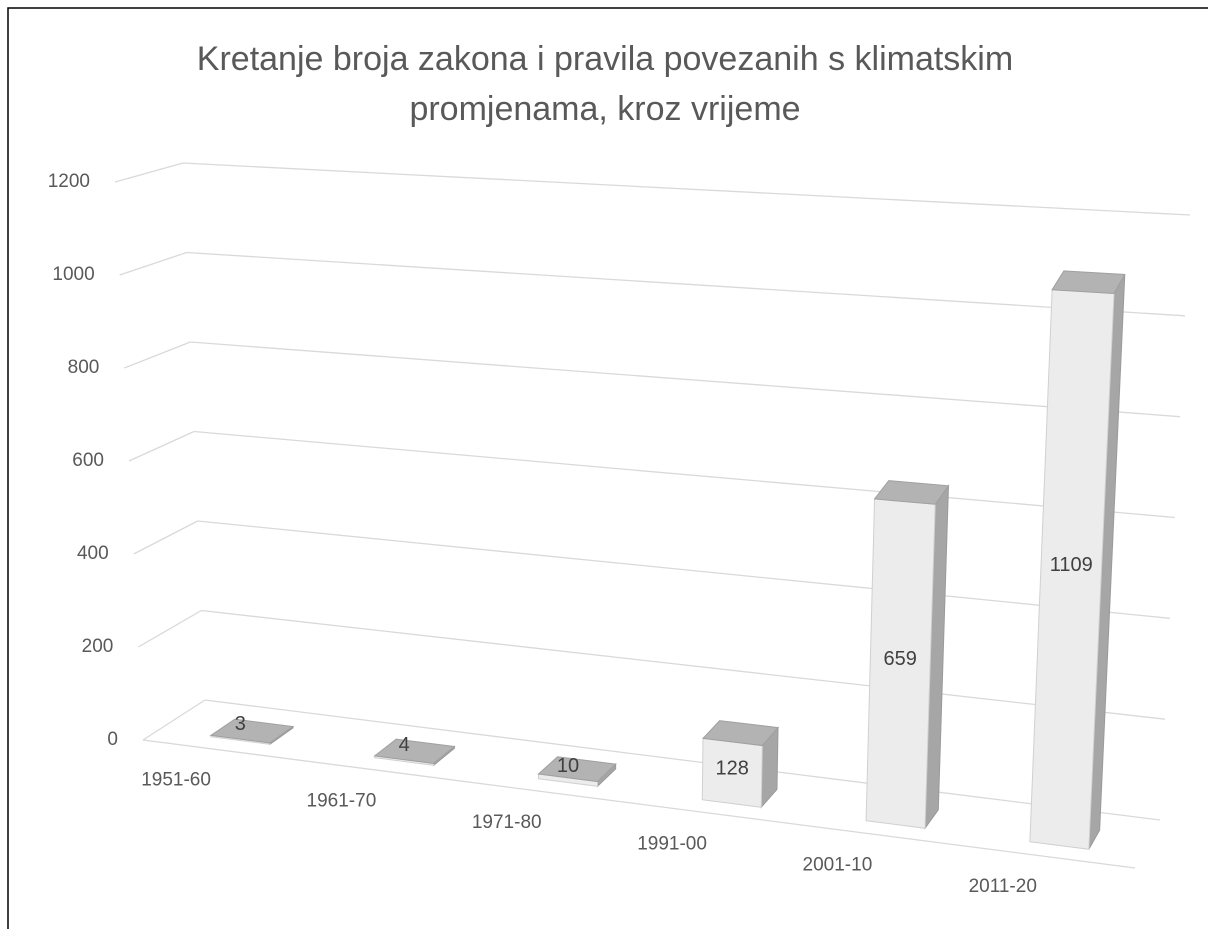 Image resolution: width=1208 pixels, height=929 pixels. I want to click on x-tick-label: 1991-00, so click(672, 843).